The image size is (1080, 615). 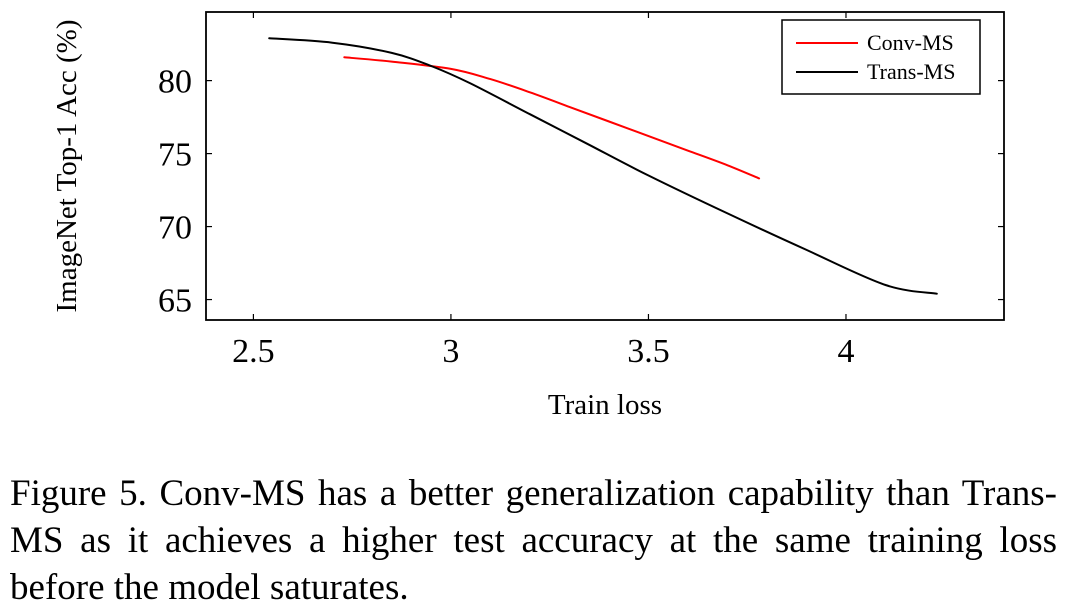 What do you see at coordinates (450, 351) in the screenshot?
I see `x-tick-label: 3` at bounding box center [450, 351].